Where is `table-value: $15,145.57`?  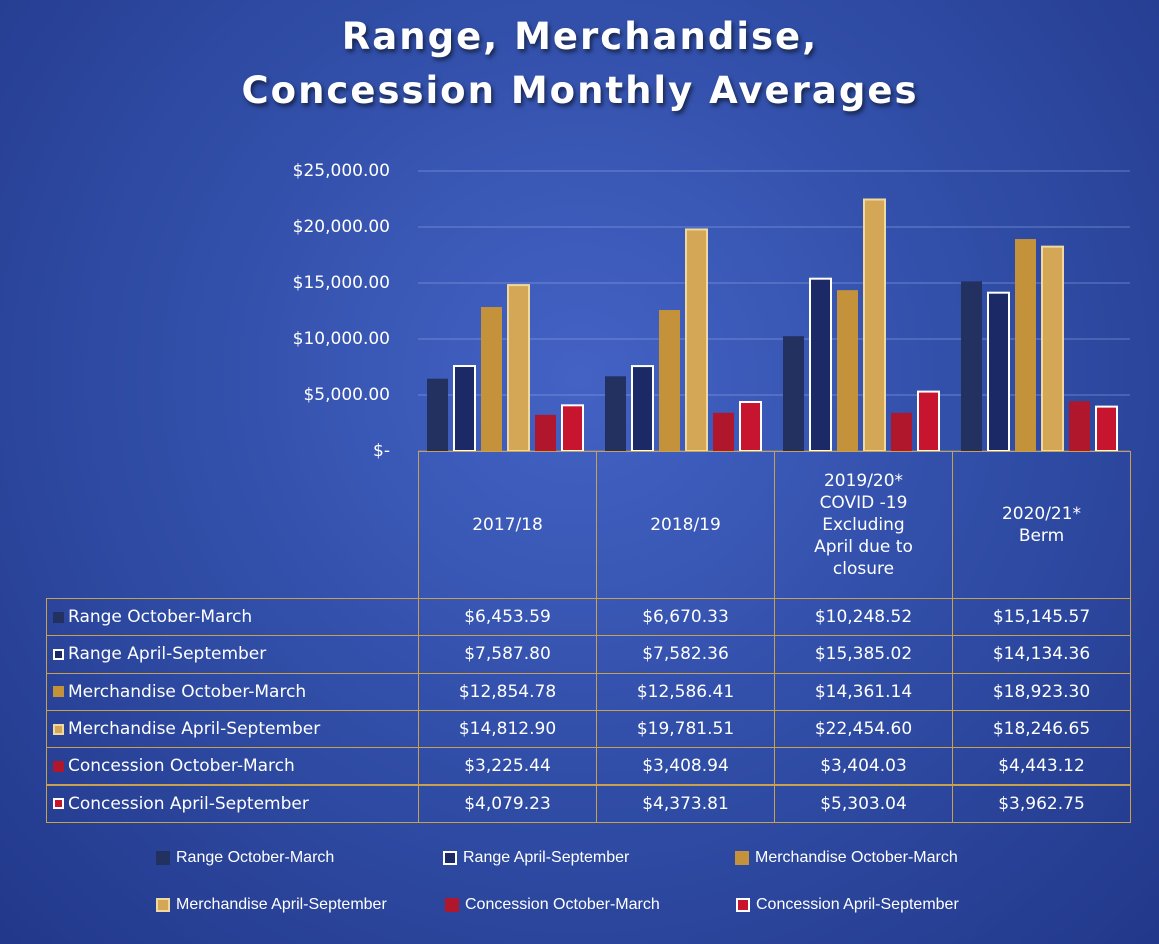
table-value: $15,145.57 is located at coordinates (1041, 617).